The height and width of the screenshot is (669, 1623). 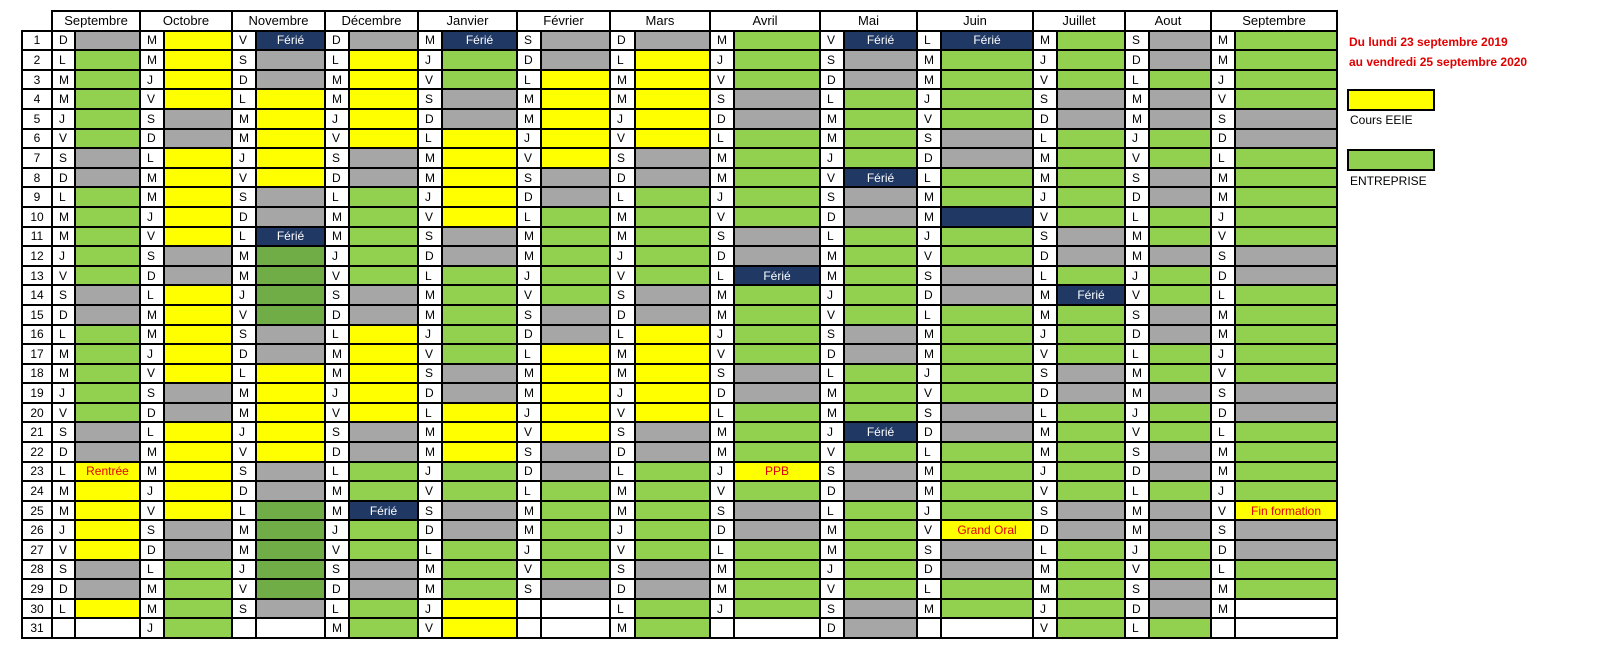 I want to click on day-row: 16 L M S L J D L J S M J D M, so click(x=679, y=334).